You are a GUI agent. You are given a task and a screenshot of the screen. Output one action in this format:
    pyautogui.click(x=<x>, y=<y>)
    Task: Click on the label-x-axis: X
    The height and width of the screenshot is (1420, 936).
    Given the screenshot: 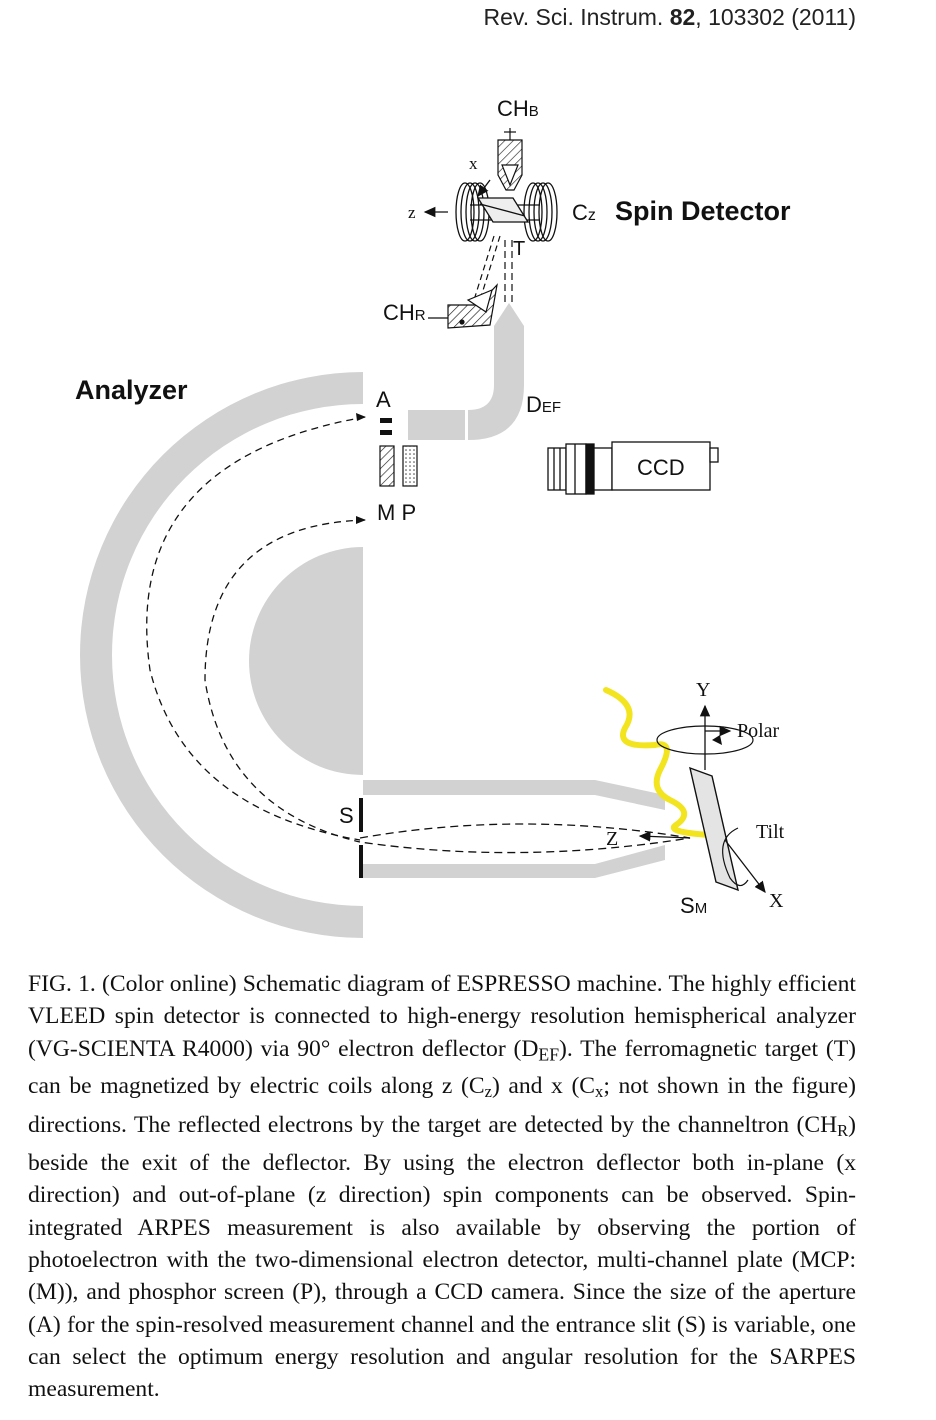 What is the action you would take?
    pyautogui.click(x=776, y=901)
    